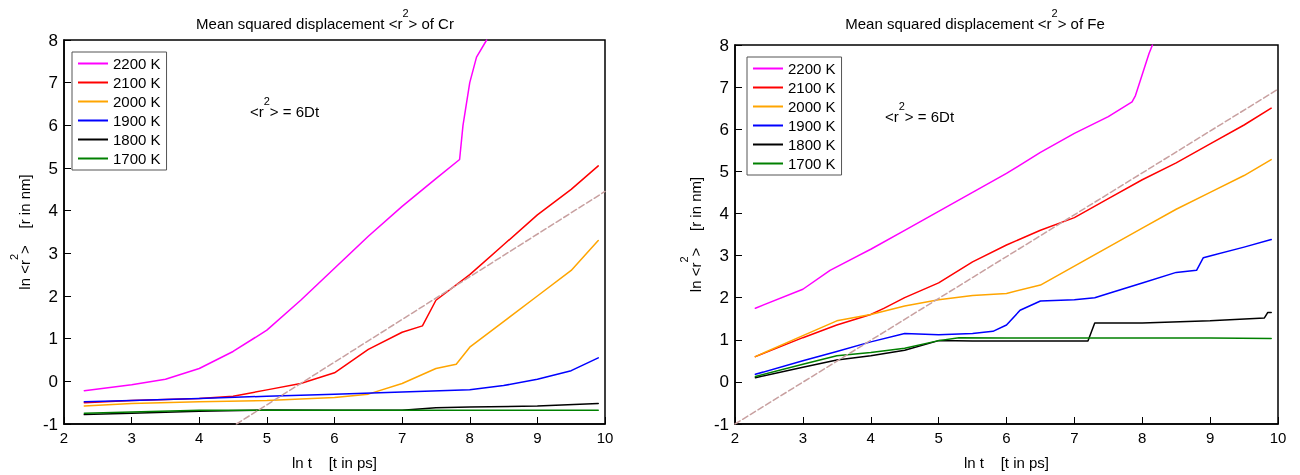  What do you see at coordinates (975, 19) in the screenshot?
I see `chart-title: Mean squared displacement <r2> of Fe` at bounding box center [975, 19].